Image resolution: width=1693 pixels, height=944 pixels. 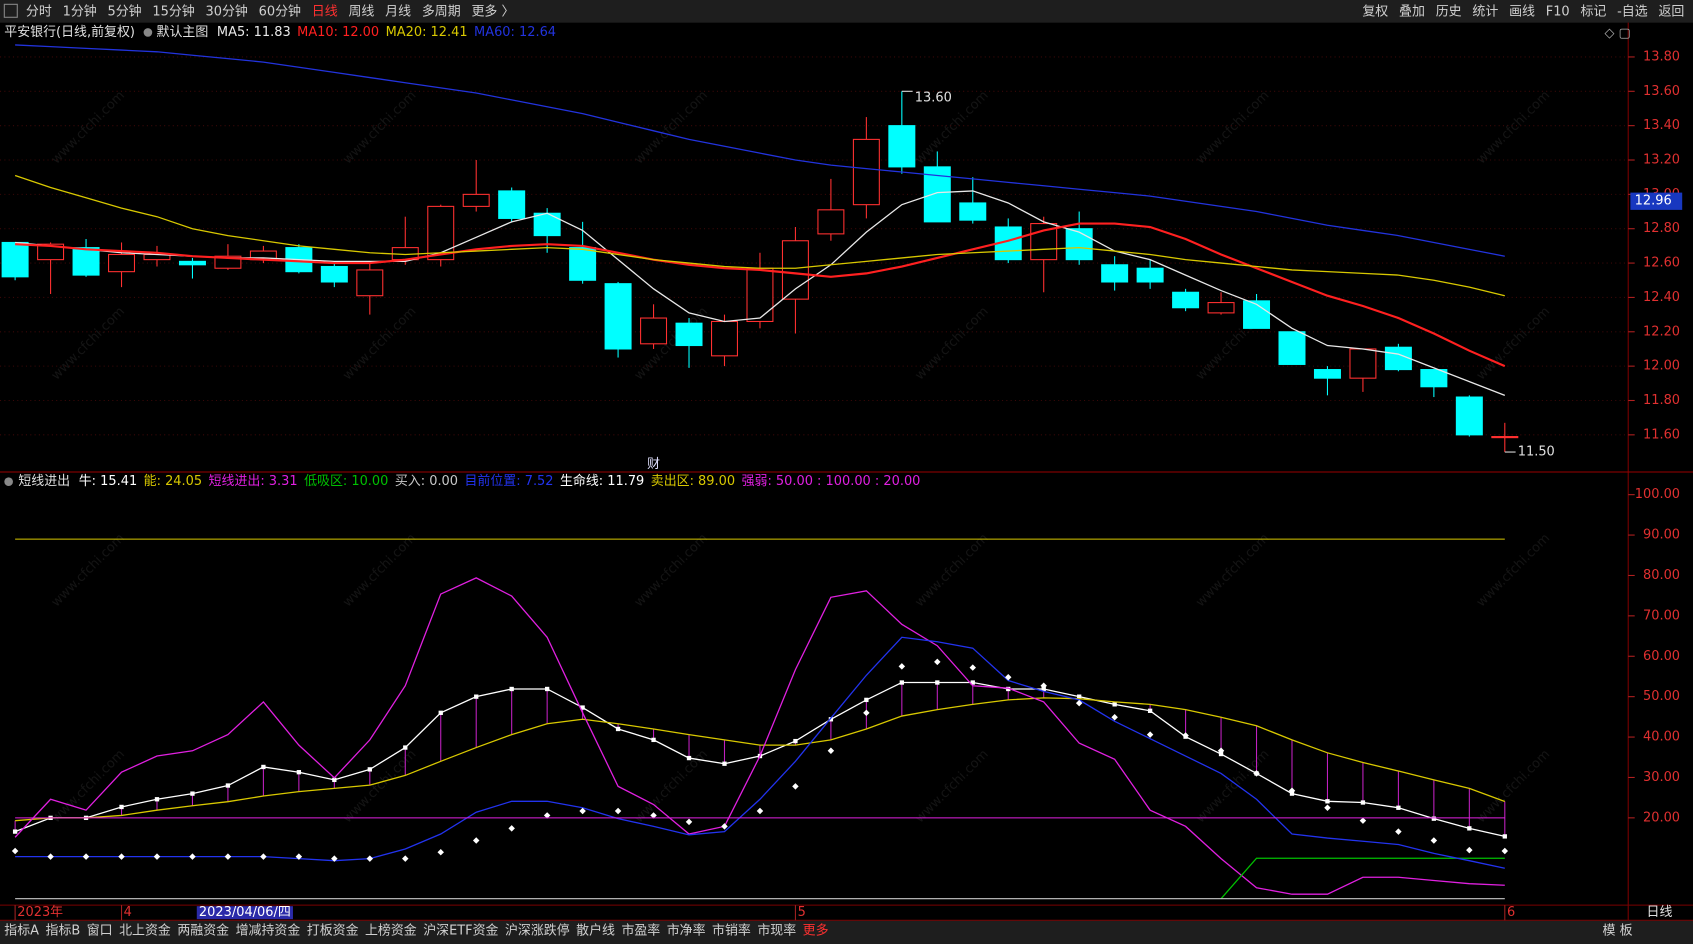 I want to click on legend-entry: 低吸区: 10.00, so click(x=346, y=481).